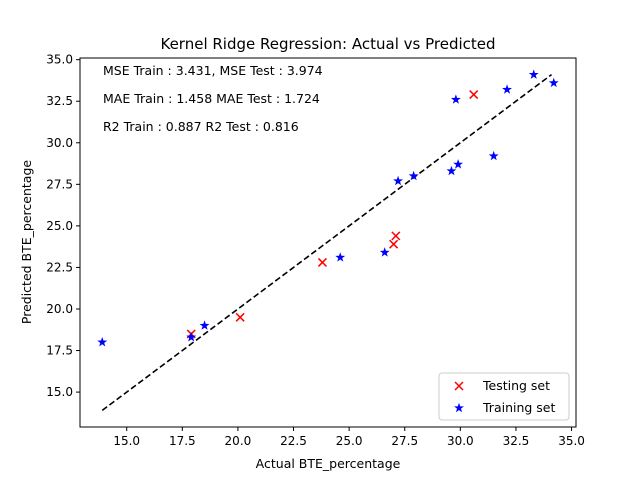  I want to click on annotation-mae: MAE Train : 1.458 MAE Test : 1.724, so click(211, 98).